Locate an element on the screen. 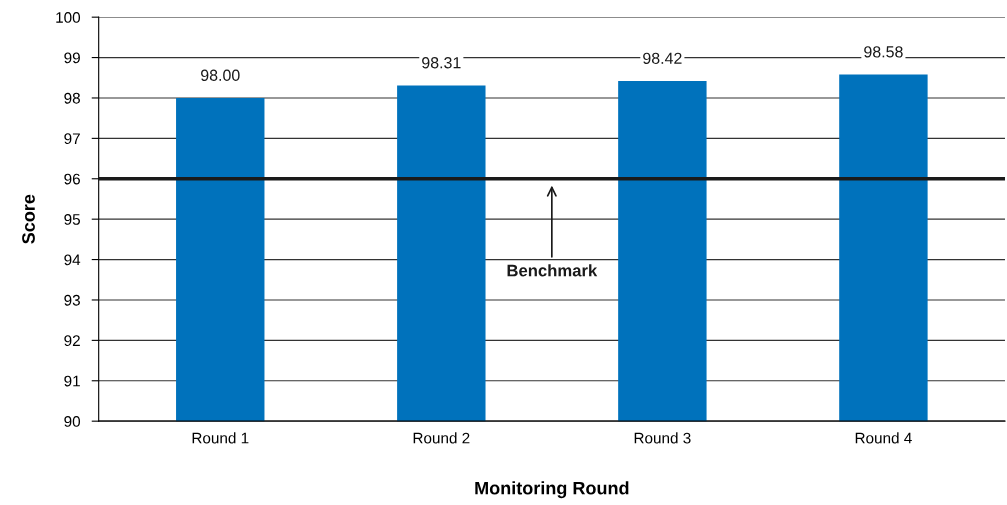  x-tick-label: Round 2 is located at coordinates (441, 438).